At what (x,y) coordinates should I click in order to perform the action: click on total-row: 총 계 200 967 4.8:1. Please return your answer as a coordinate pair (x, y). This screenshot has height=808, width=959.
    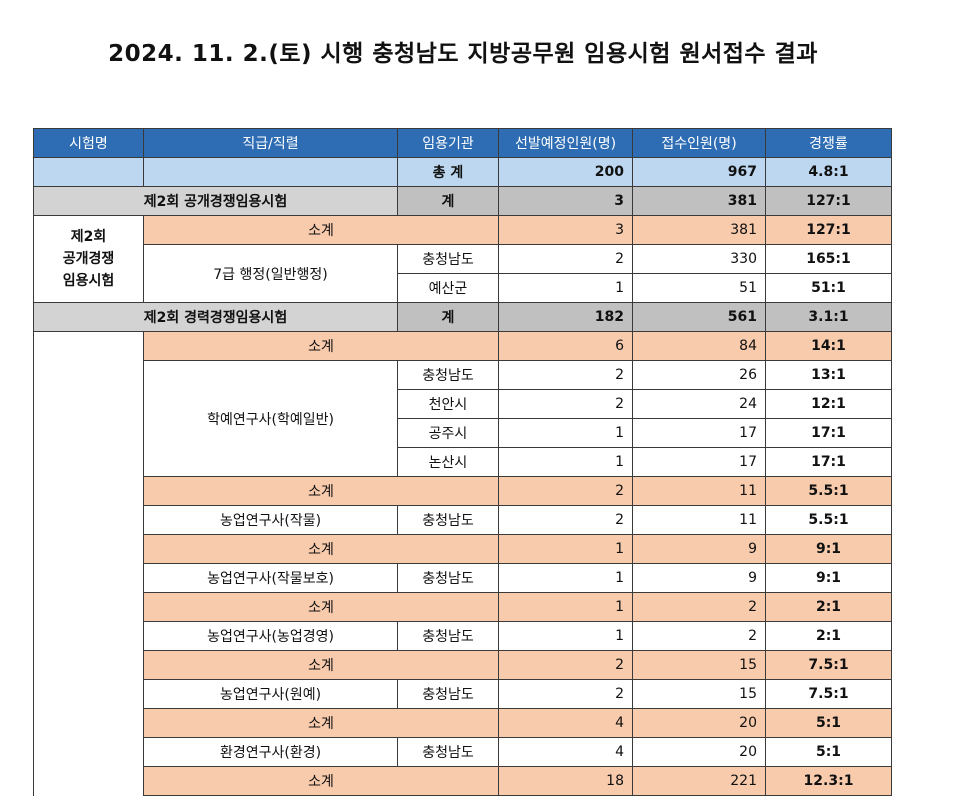
    Looking at the image, I should click on (462, 172).